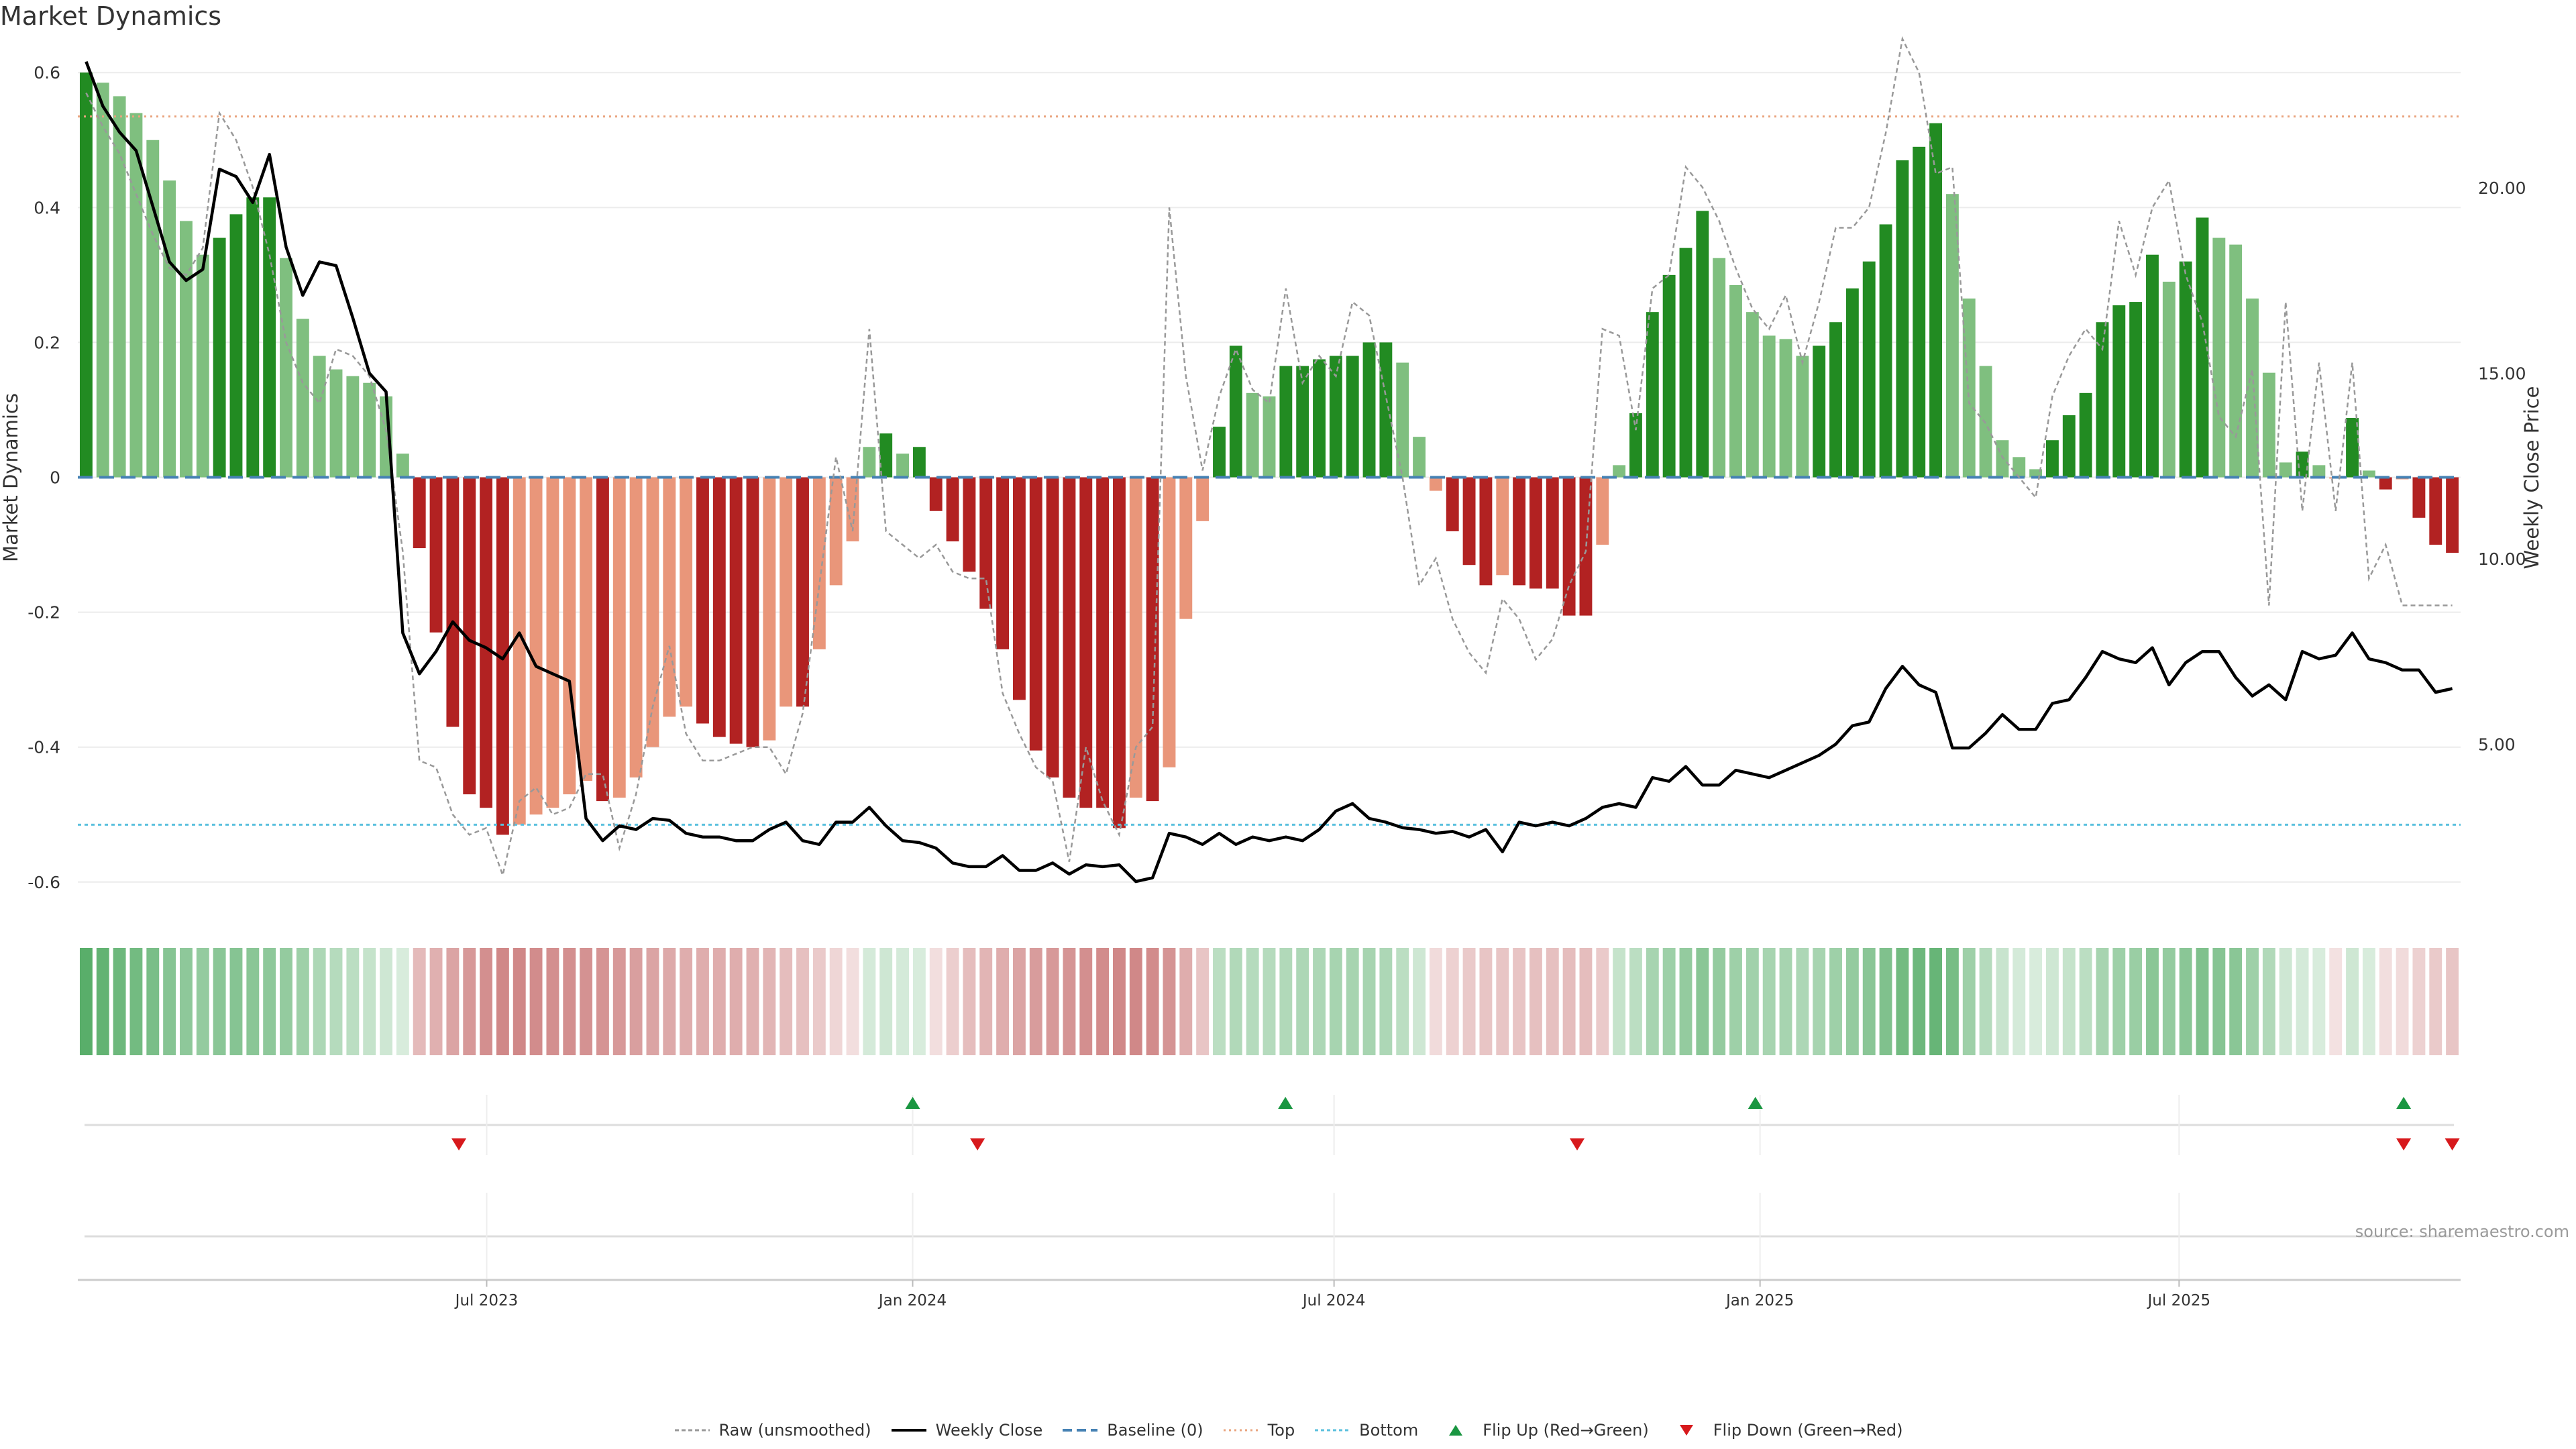 Image resolution: width=2576 pixels, height=1449 pixels. What do you see at coordinates (47, 73) in the screenshot?
I see `y-tick-label: 0.6` at bounding box center [47, 73].